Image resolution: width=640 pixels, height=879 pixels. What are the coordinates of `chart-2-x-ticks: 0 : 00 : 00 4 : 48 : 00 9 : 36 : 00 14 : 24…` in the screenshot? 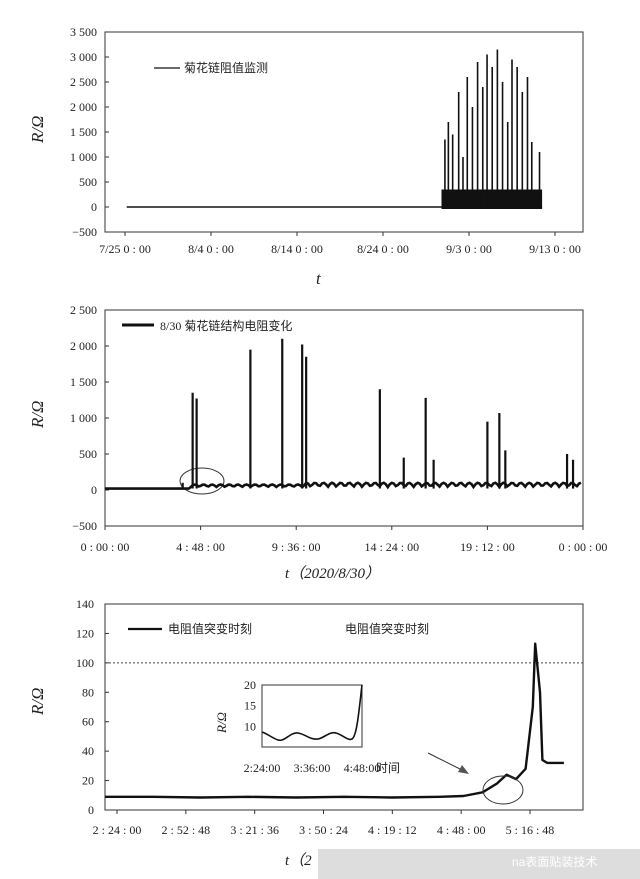 It's located at (344, 540).